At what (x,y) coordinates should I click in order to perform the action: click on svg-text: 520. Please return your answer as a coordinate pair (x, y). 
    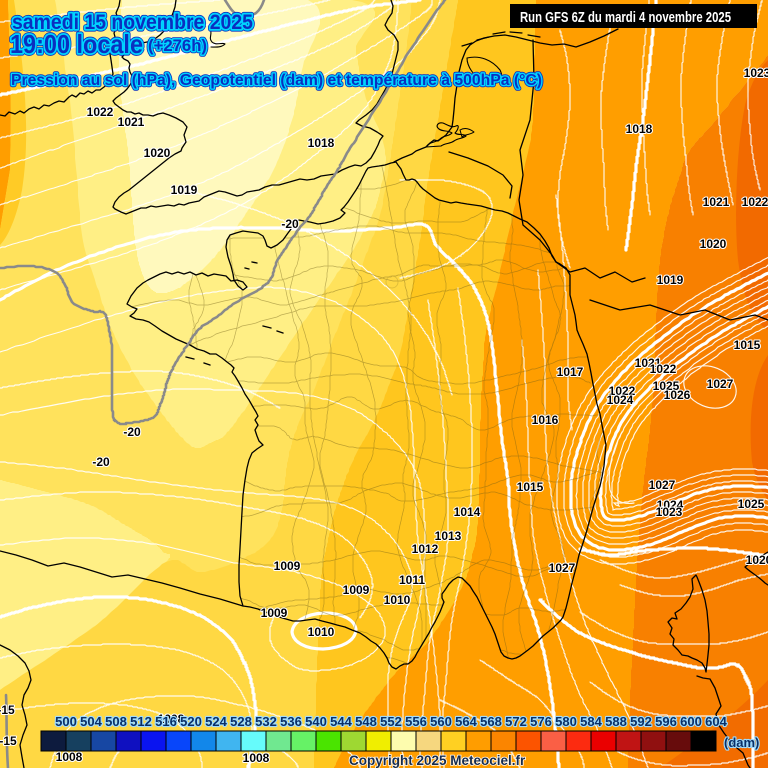
    Looking at the image, I should click on (191, 721).